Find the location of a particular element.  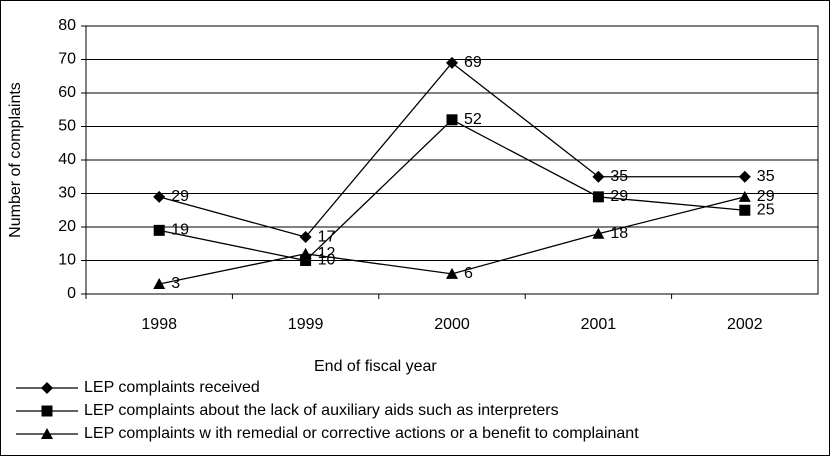

data-label: 12 is located at coordinates (327, 253).